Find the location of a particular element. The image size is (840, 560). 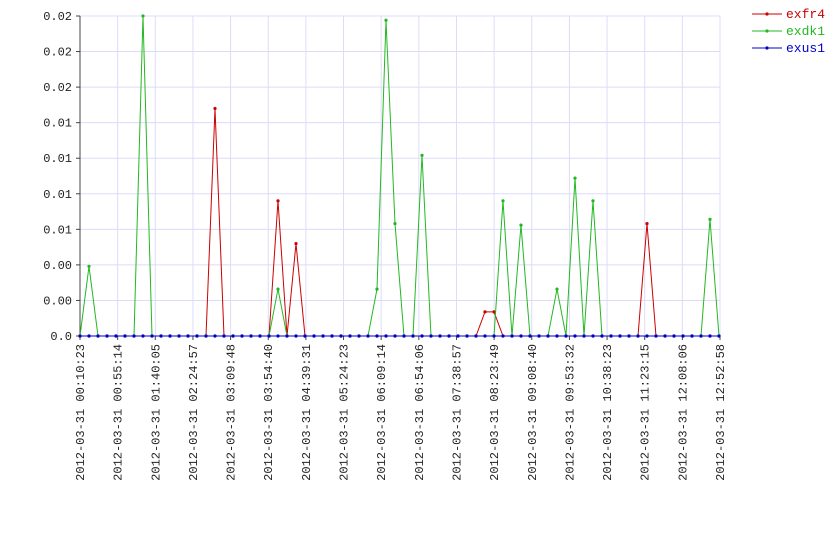

x-tick-label: 2012-03-31 03:54:40 is located at coordinates (269, 412).